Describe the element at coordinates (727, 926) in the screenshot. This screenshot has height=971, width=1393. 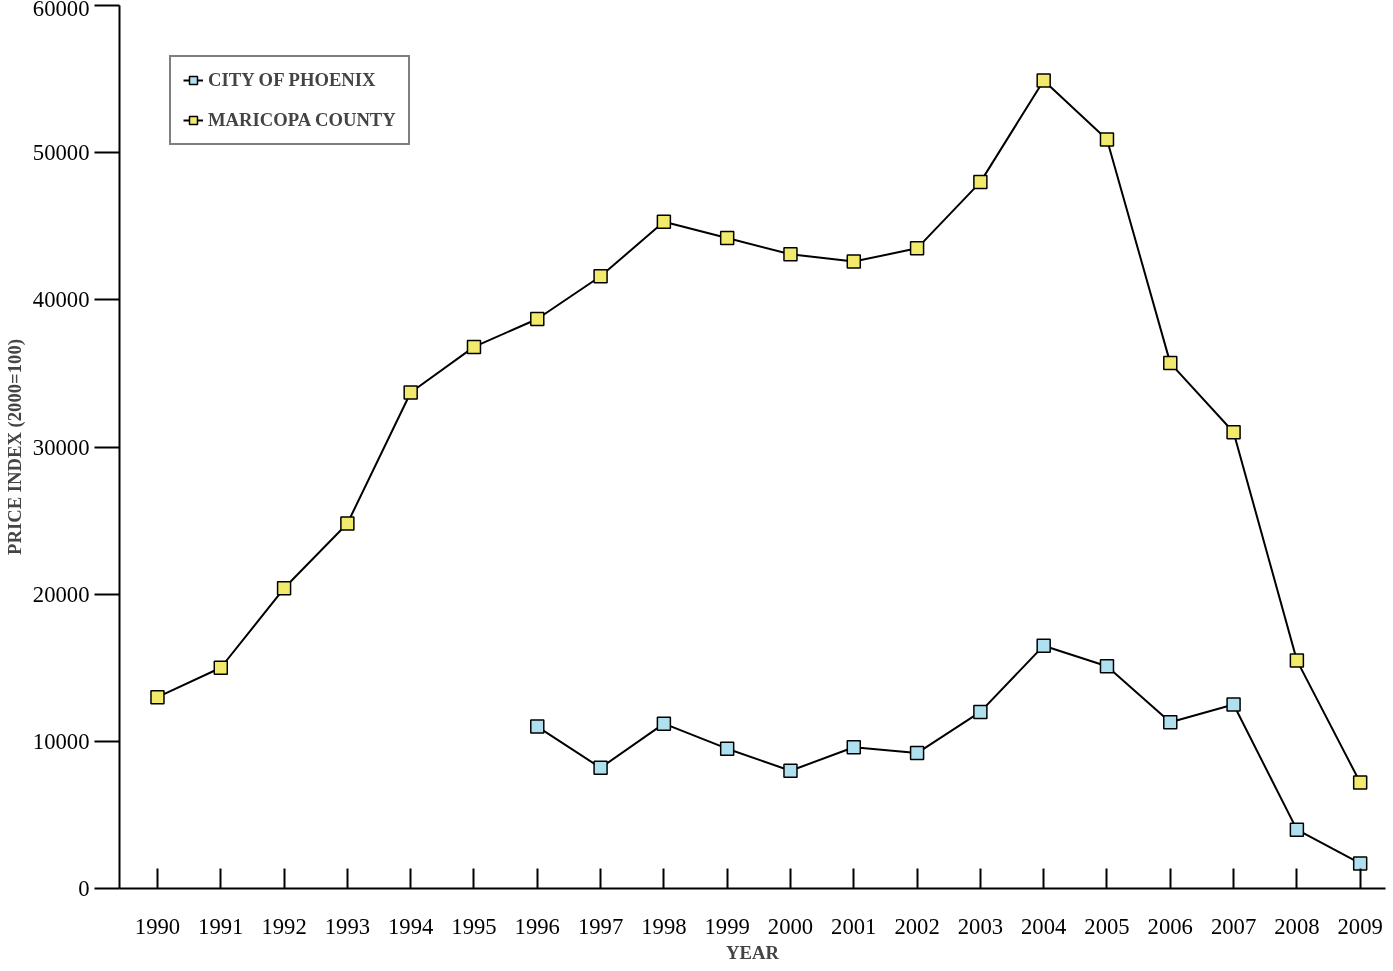
I see `x-tick-label: 1999` at that location.